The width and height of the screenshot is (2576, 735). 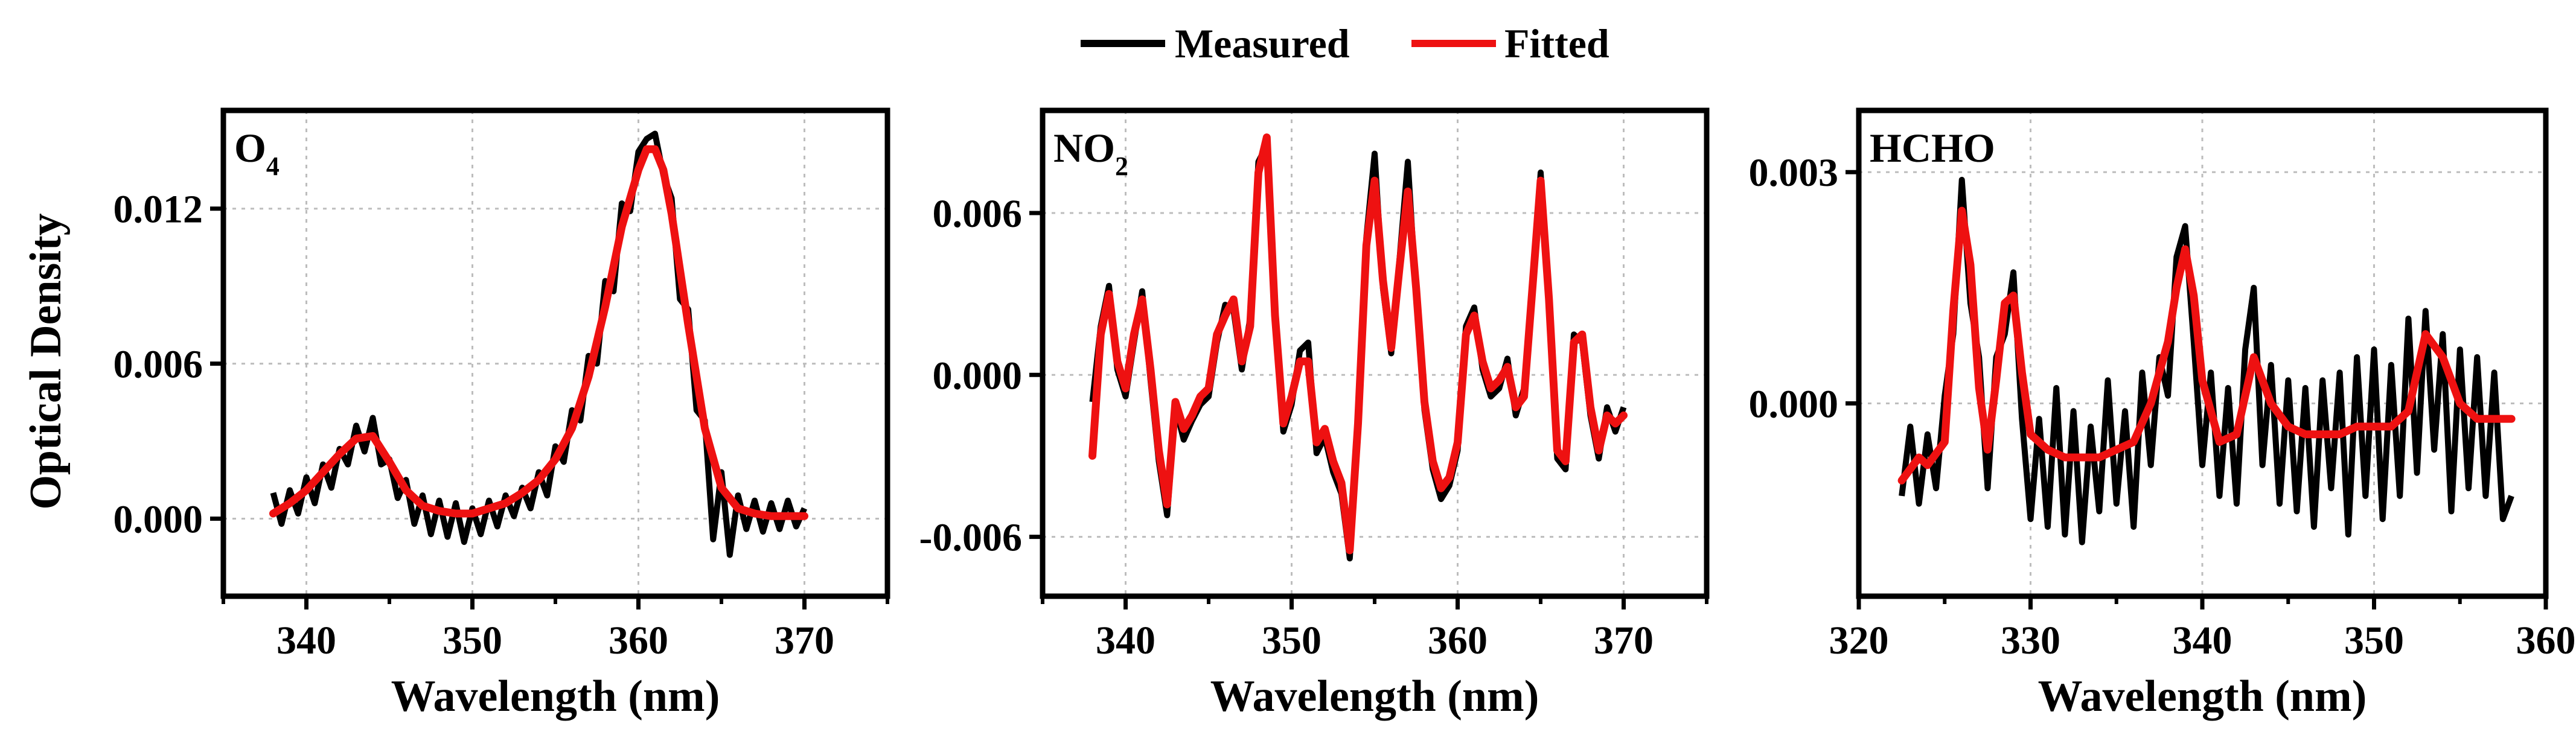 I want to click on legend-fitted-label: Fitted, so click(x=1557, y=43).